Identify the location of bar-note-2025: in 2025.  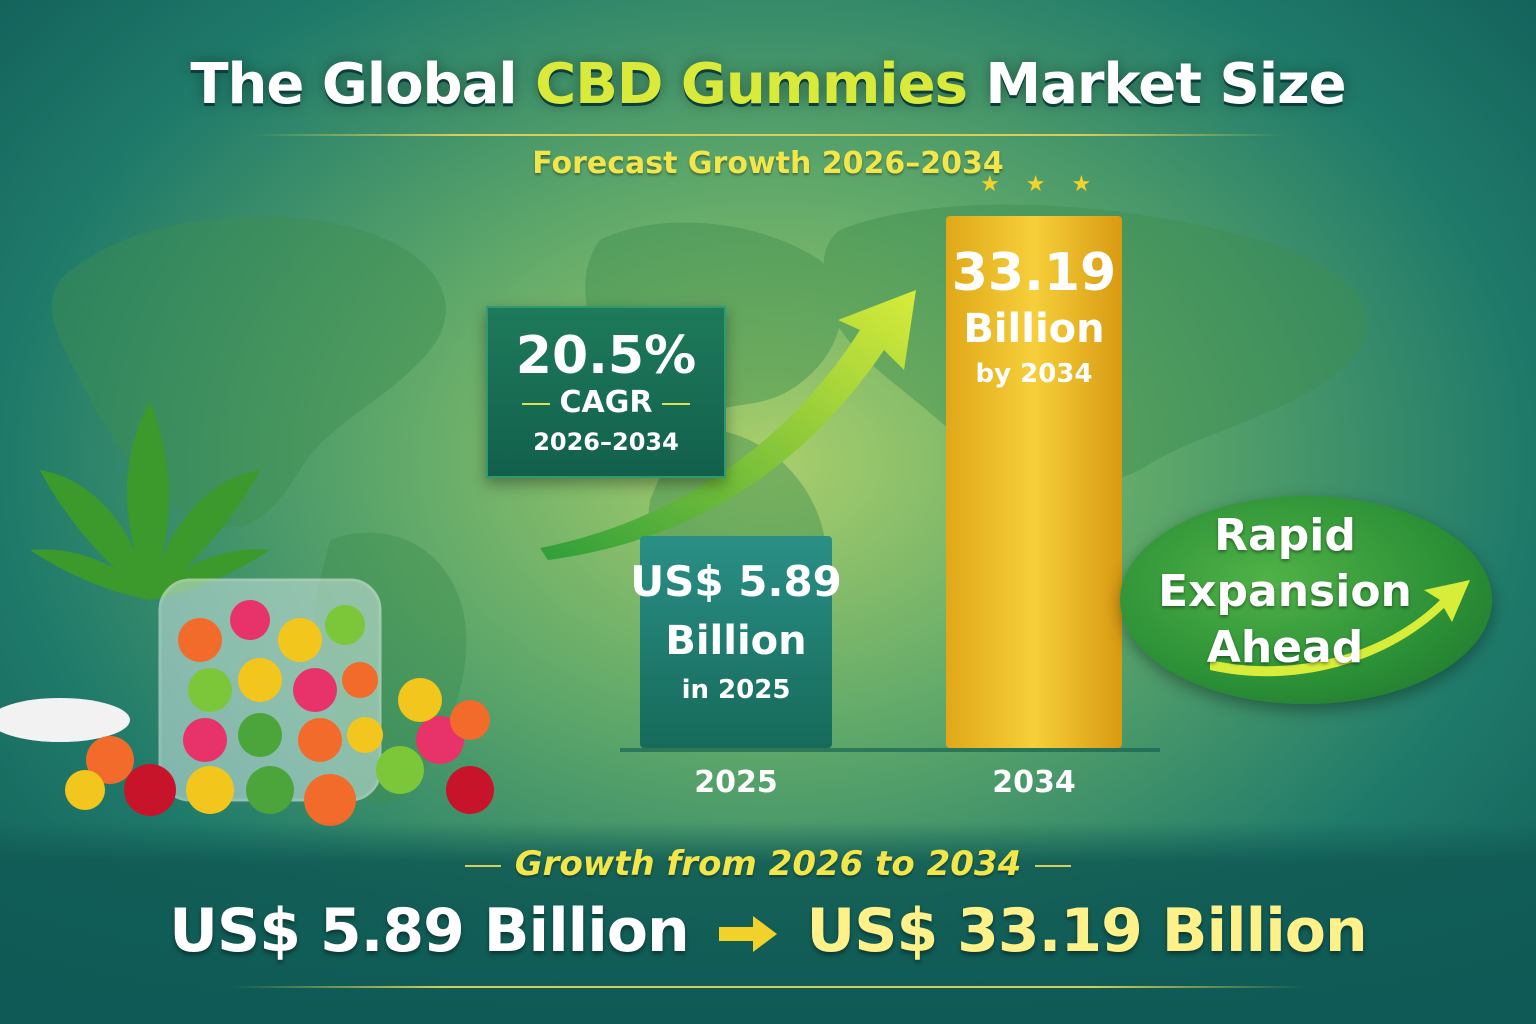
(736, 690).